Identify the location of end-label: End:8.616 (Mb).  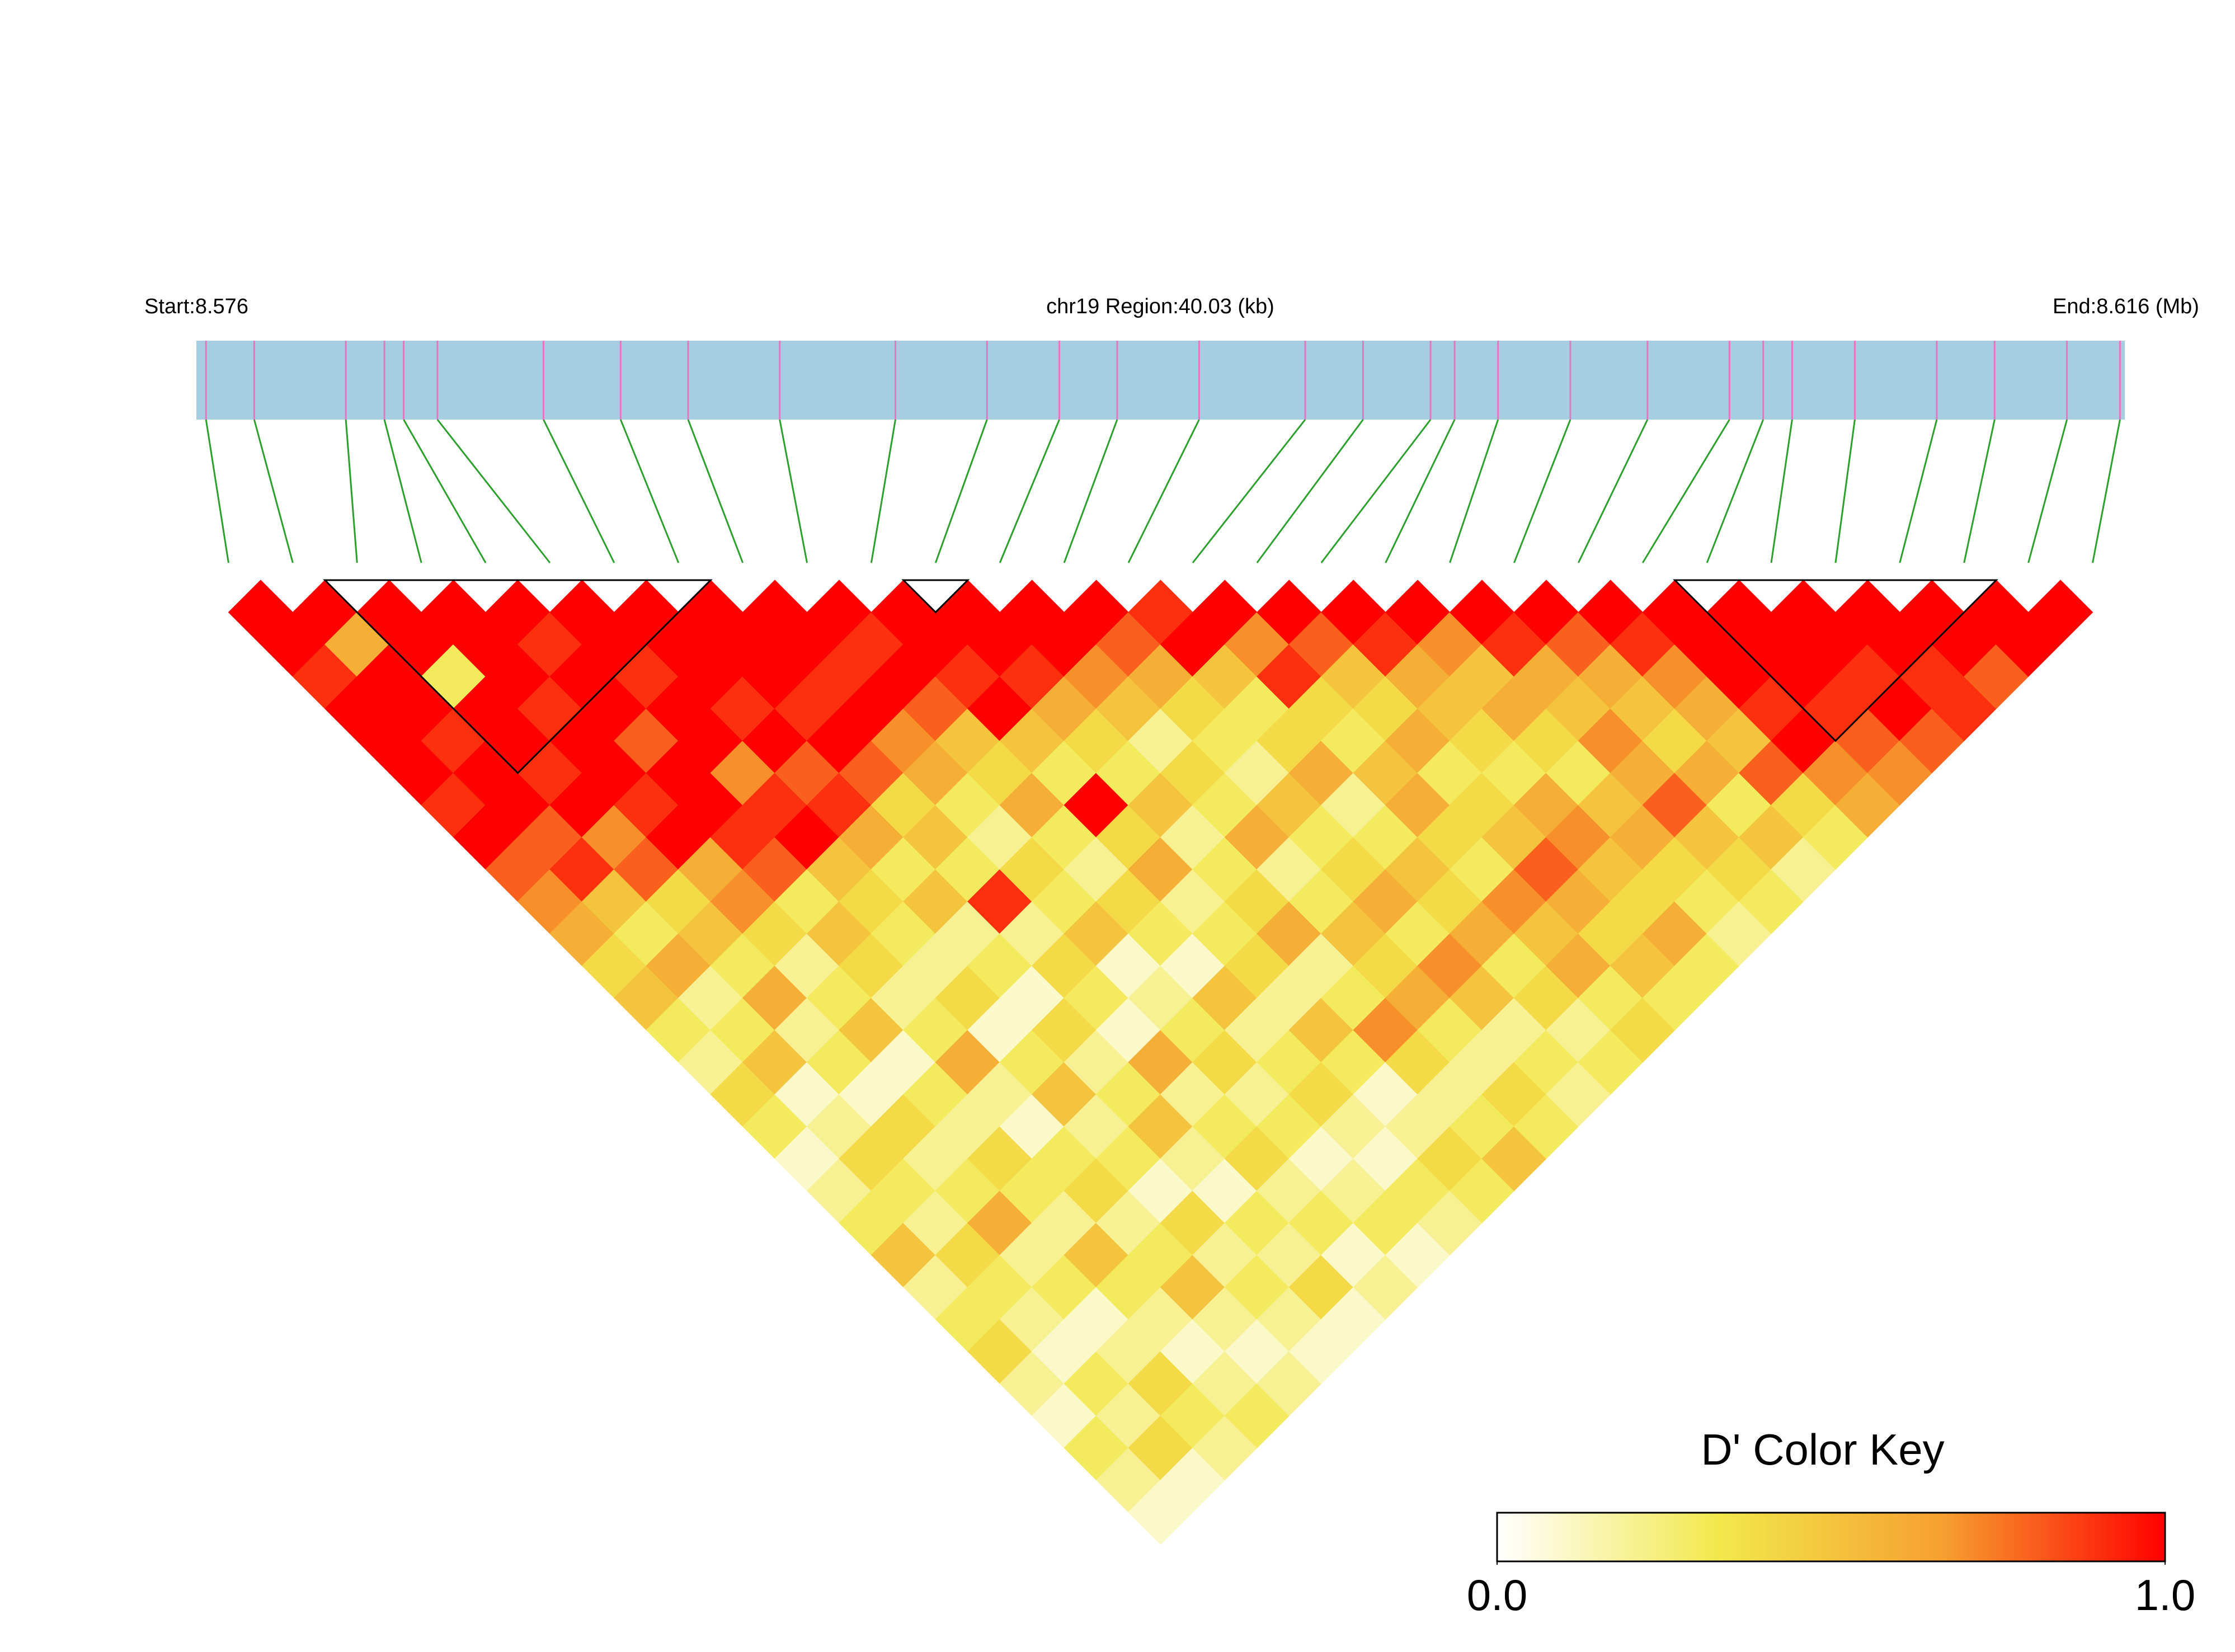
(2126, 306).